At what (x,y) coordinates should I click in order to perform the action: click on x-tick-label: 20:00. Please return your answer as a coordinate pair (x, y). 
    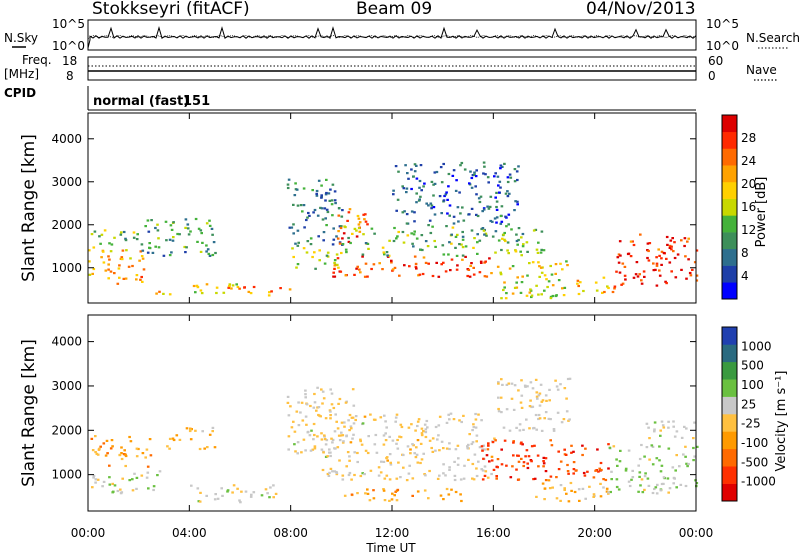
    Looking at the image, I should click on (594, 533).